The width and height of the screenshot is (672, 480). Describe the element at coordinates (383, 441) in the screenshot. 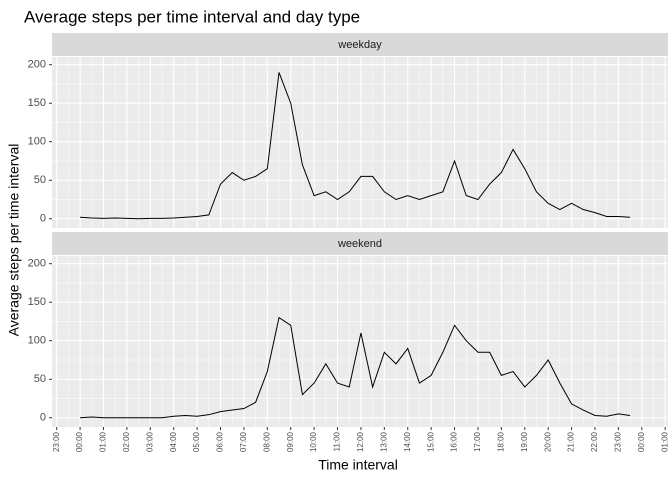

I see `x-tick-label: 13:00` at that location.